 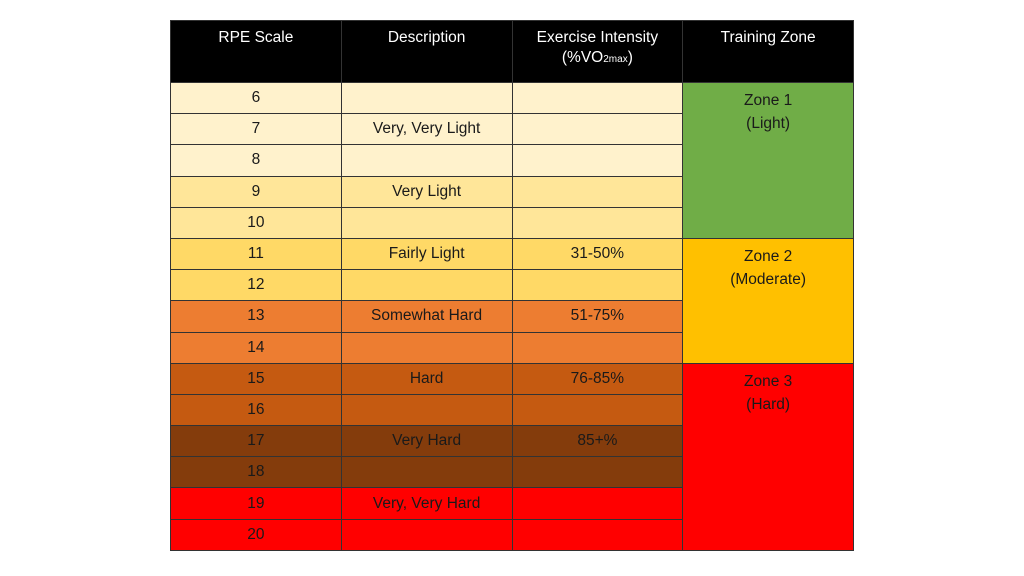 I want to click on cell-description: Somewhat Hard, so click(x=426, y=316).